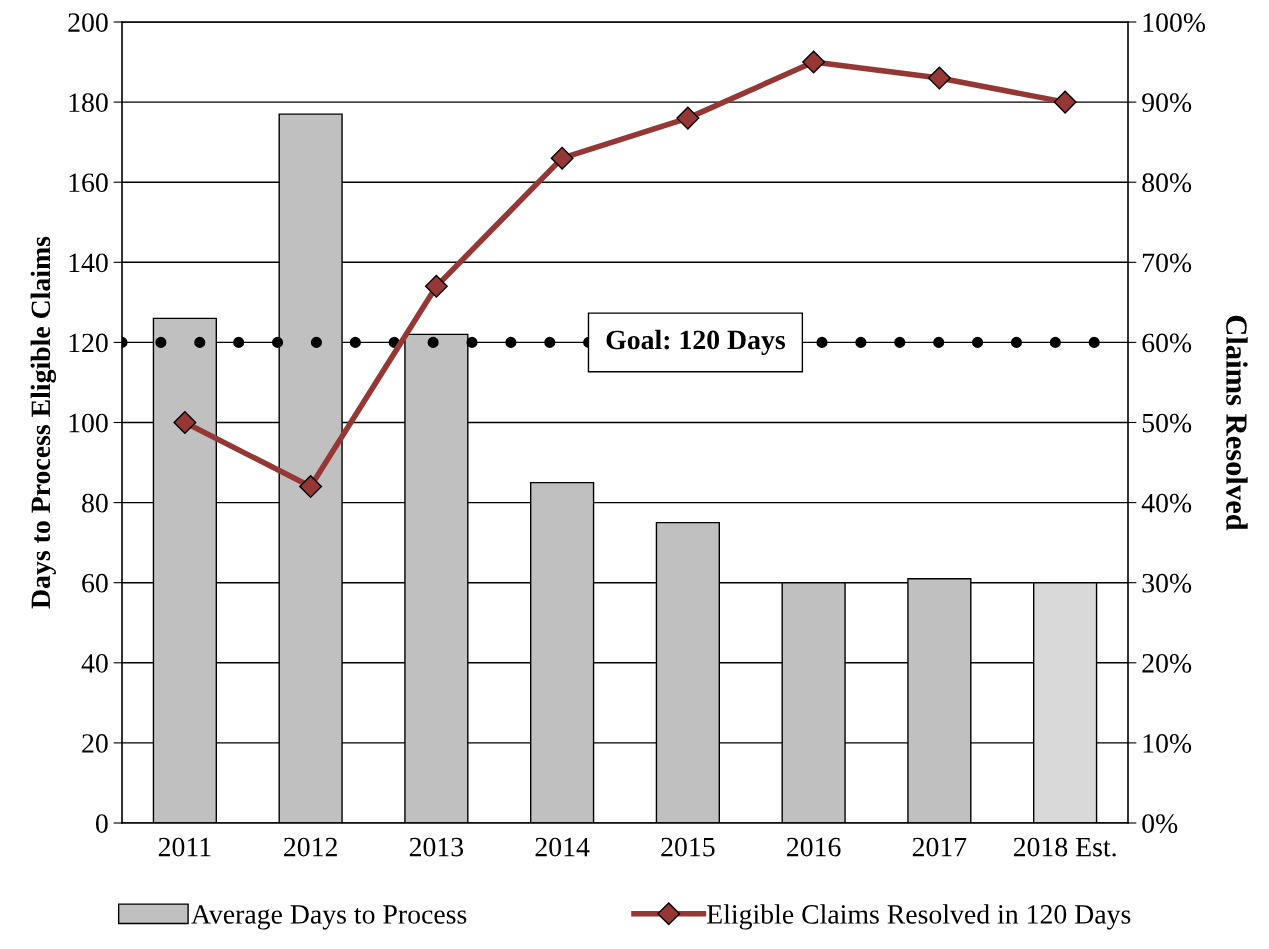  Describe the element at coordinates (1174, 22) in the screenshot. I see `y2-tick-label: 100%` at that location.